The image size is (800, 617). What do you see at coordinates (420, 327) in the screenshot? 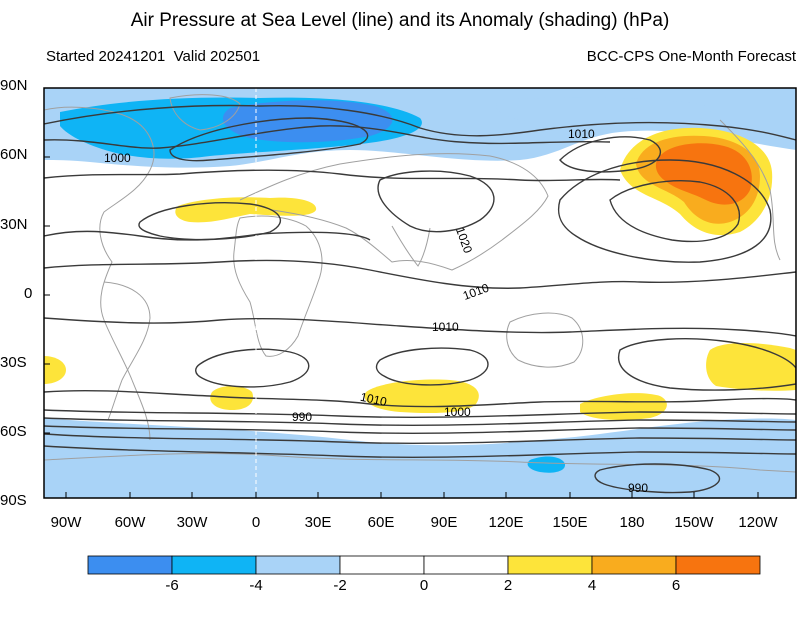
I see `isobar-tropics-1010-south` at bounding box center [420, 327].